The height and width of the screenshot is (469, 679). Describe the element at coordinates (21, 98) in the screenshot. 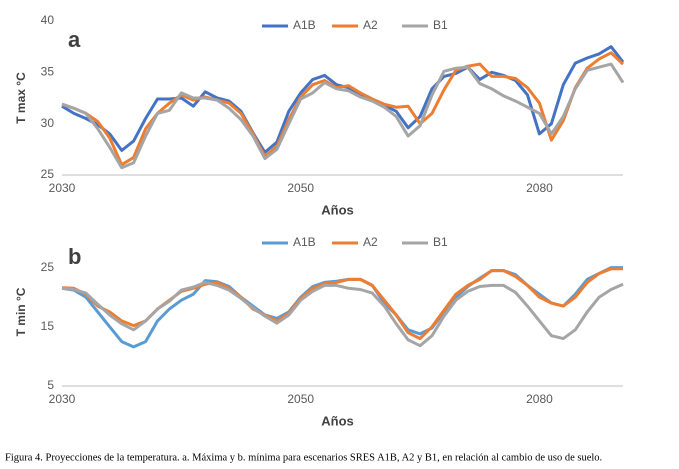

I see `y-axis-label: T max °C` at that location.